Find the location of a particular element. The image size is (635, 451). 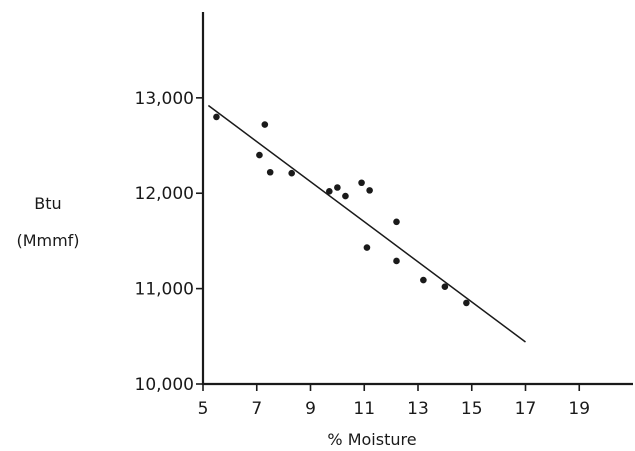

y-axis-title-line2: (Mmmf) is located at coordinates (47, 240).